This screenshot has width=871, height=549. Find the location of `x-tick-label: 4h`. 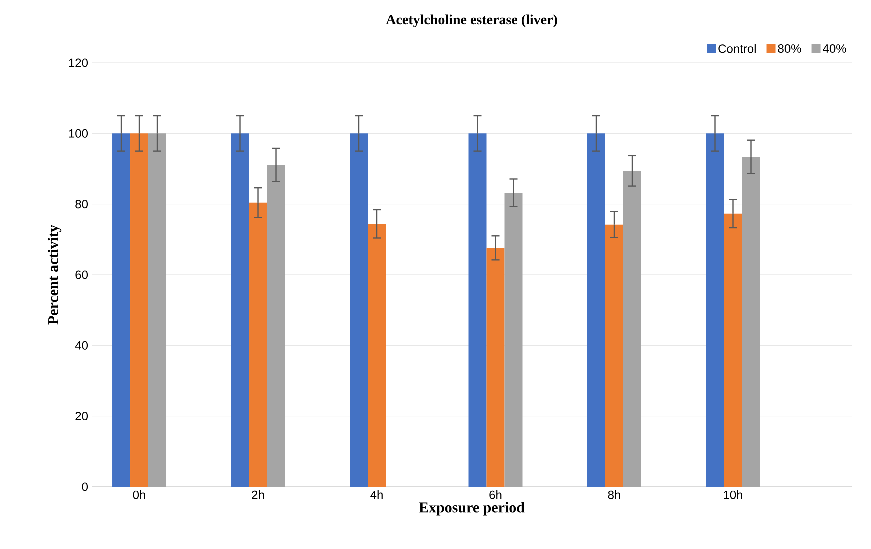

x-tick-label: 4h is located at coordinates (376, 495).